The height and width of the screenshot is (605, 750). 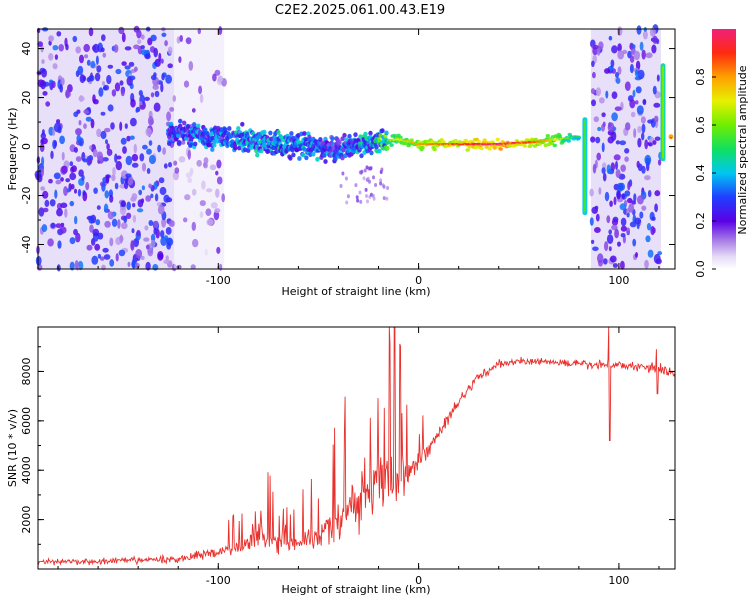 I want to click on noise-background, so click(x=199, y=149).